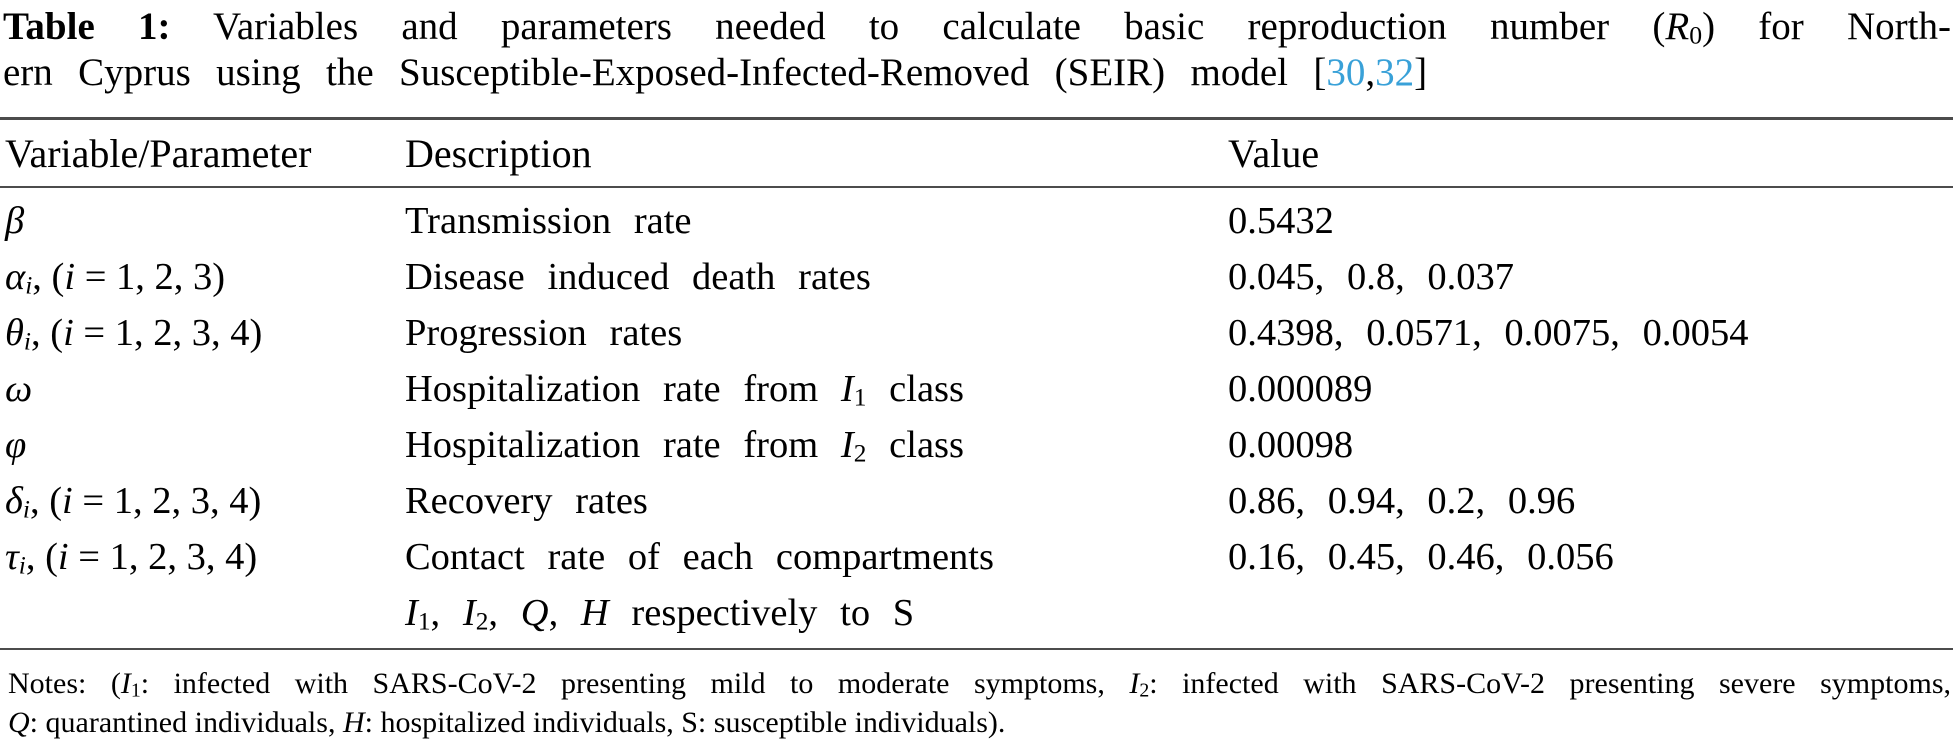 Image resolution: width=1953 pixels, height=752 pixels. Describe the element at coordinates (14, 501) in the screenshot. I see `text-segment: δ` at that location.